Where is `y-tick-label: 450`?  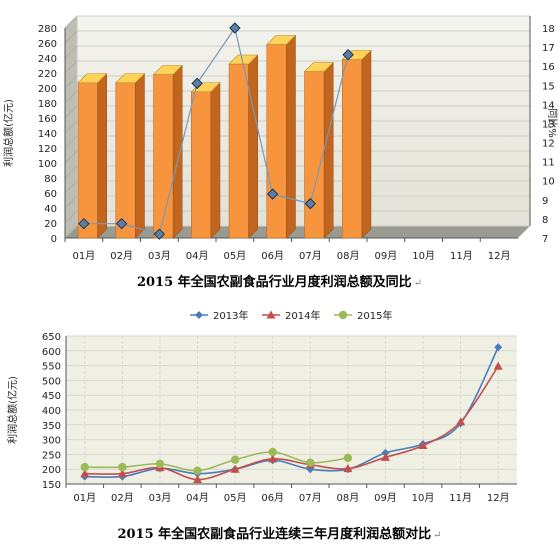 y-tick-label: 450 is located at coordinates (51, 396).